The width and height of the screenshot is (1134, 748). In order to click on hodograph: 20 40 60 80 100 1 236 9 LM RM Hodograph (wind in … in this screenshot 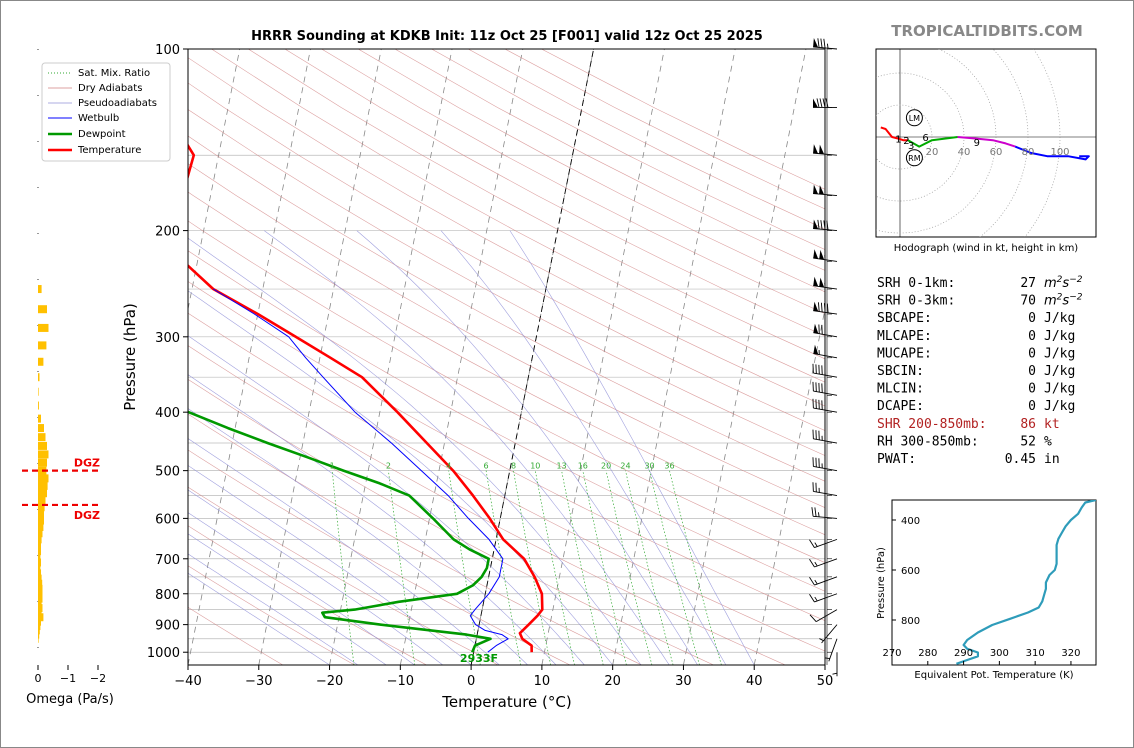, I will do `click(986, 151)`.